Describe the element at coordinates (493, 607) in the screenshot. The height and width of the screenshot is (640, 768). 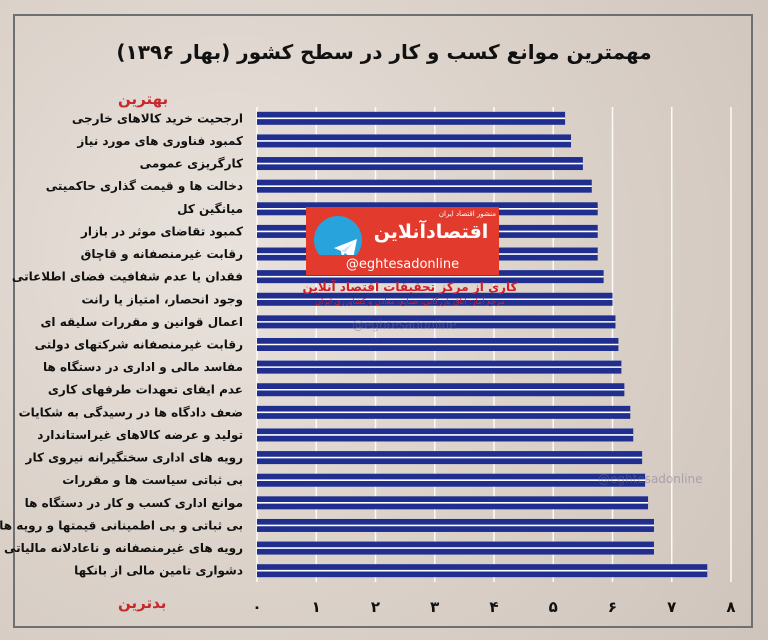
I see `x-tick-label: ۴` at that location.